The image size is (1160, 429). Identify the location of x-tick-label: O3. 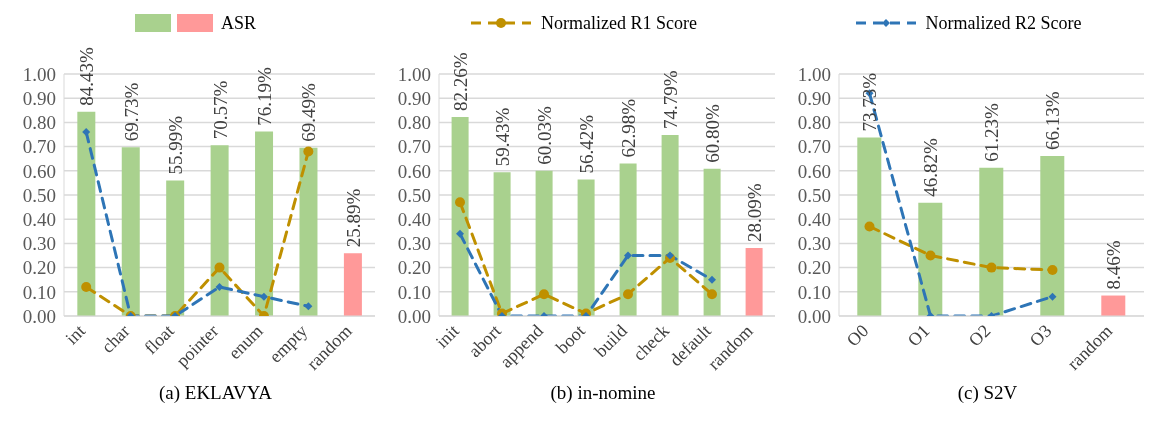
(1040, 335).